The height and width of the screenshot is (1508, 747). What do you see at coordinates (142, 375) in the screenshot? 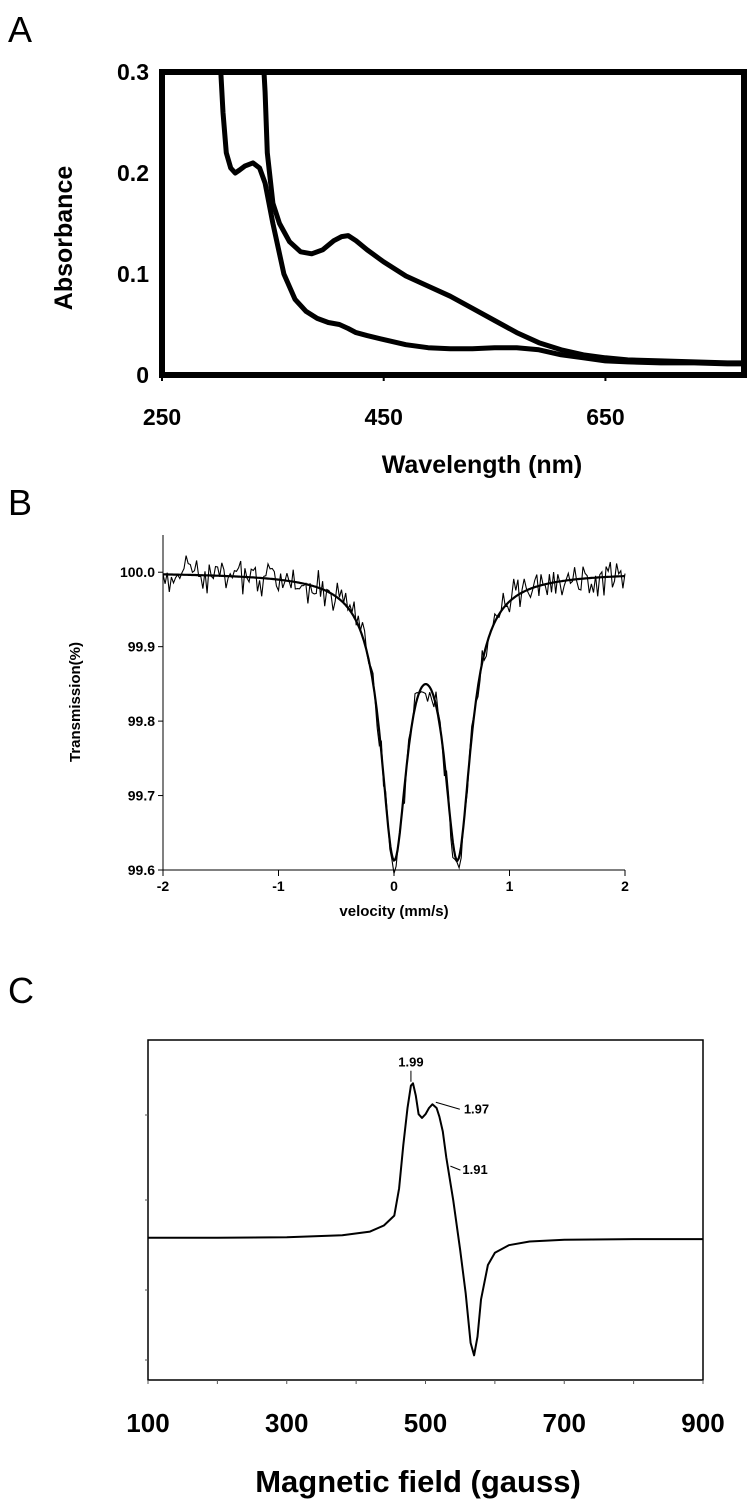
I see `panel-a-ytick-label: 0` at bounding box center [142, 375].